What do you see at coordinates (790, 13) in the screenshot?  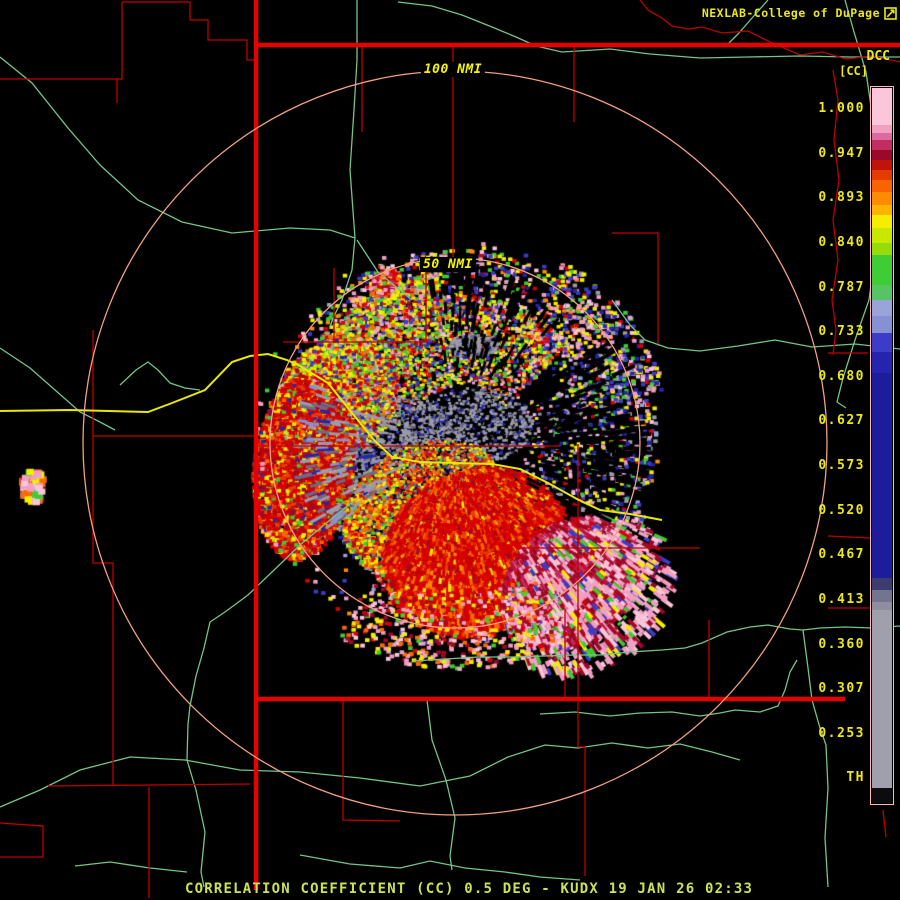 I see `brand-text: NEXLAB-College of DuPage` at bounding box center [790, 13].